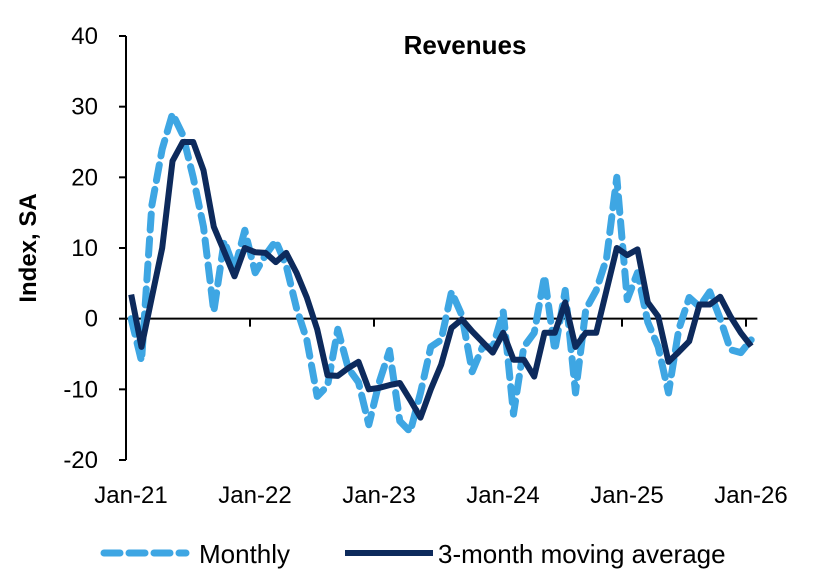  I want to click on y-axis: -20 -10 0 10 20 30 40, so click(95, 248).